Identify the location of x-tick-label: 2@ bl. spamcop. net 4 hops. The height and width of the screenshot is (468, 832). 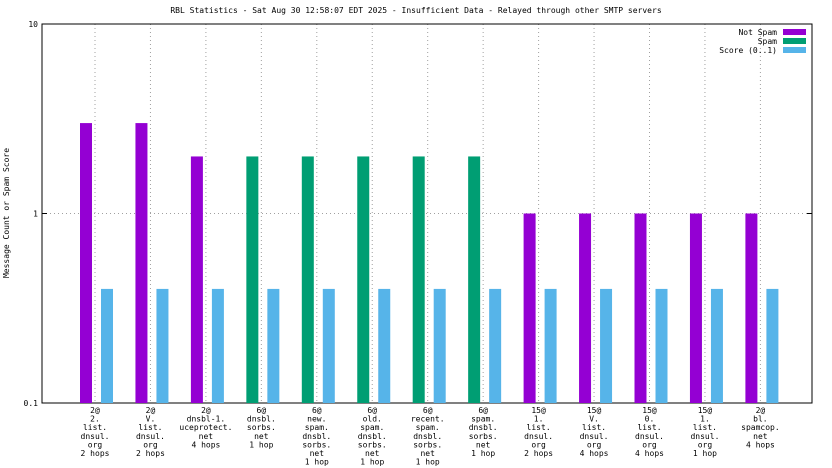
(760, 427).